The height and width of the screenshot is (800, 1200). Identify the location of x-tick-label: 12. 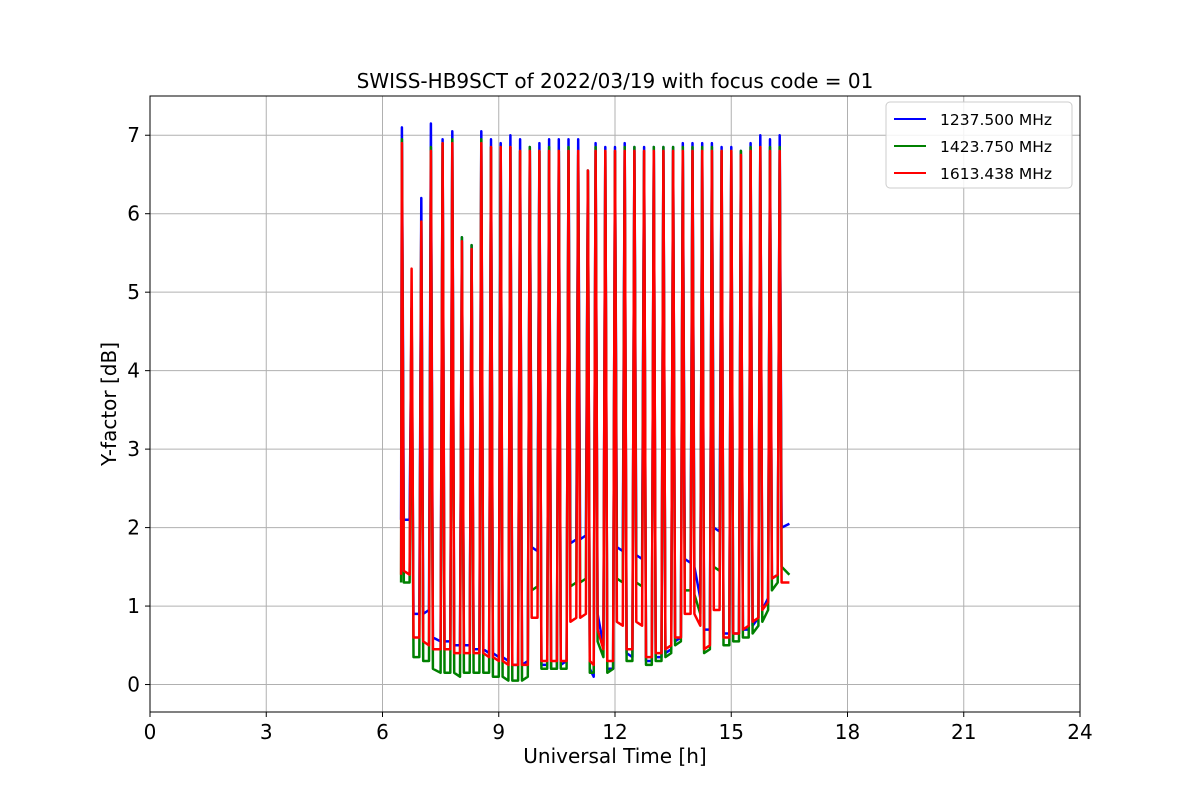
(614, 732).